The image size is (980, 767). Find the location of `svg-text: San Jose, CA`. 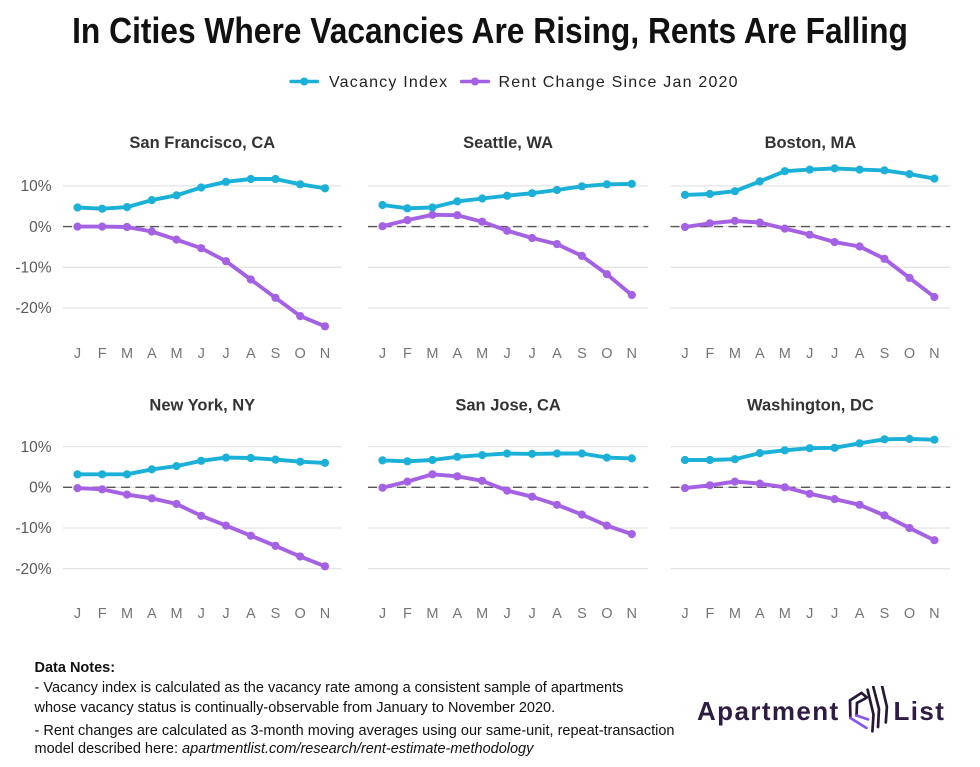

svg-text: San Jose, CA is located at coordinates (508, 405).